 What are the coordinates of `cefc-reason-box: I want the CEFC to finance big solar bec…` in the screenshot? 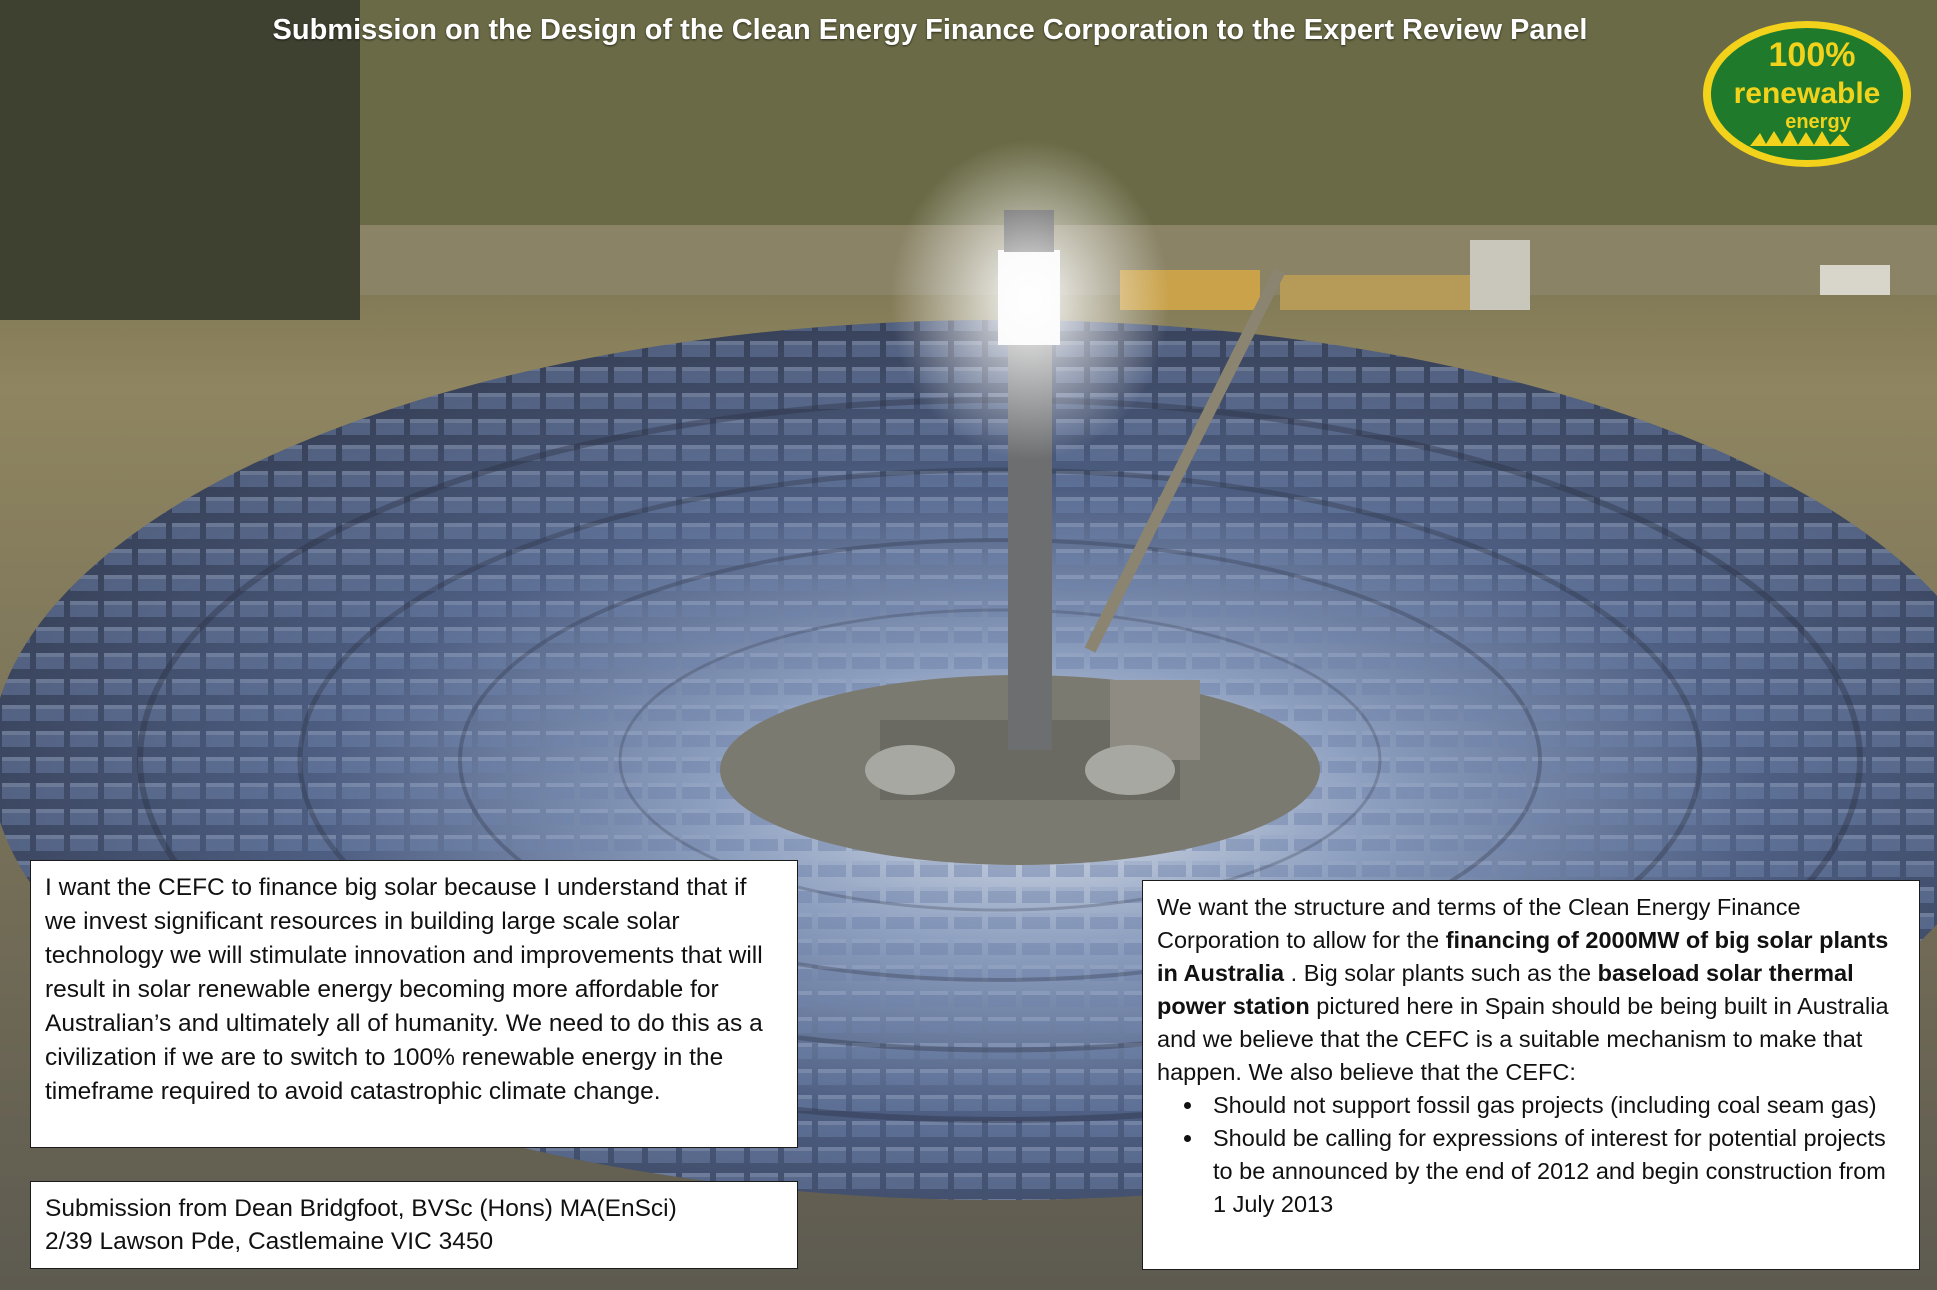 It's located at (414, 1004).